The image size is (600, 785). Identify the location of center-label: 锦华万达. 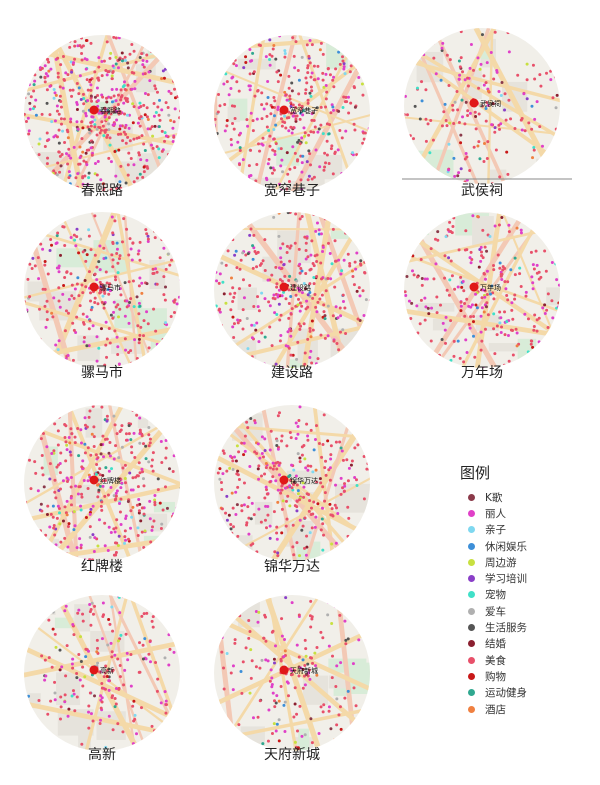
(304, 480).